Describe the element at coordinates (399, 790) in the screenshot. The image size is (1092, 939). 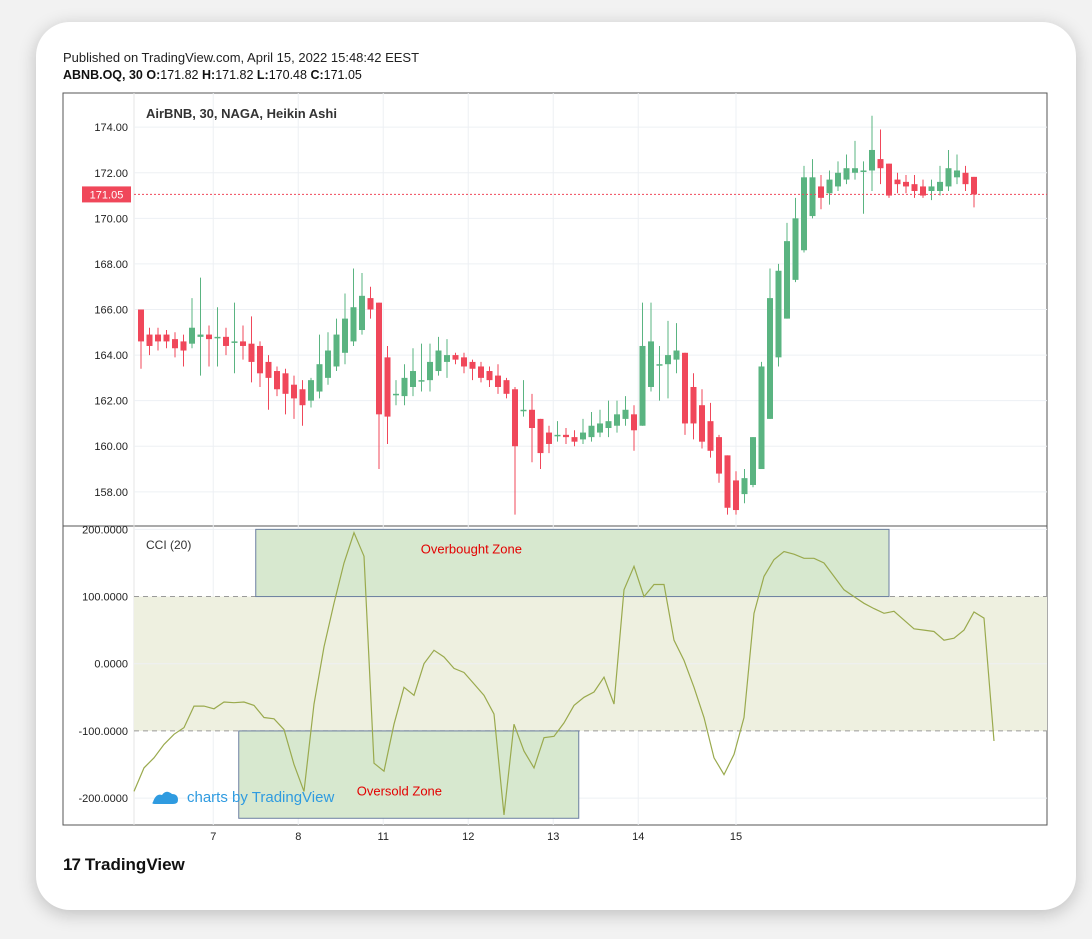
I see `oversold-zone-label: Oversold Zone` at that location.